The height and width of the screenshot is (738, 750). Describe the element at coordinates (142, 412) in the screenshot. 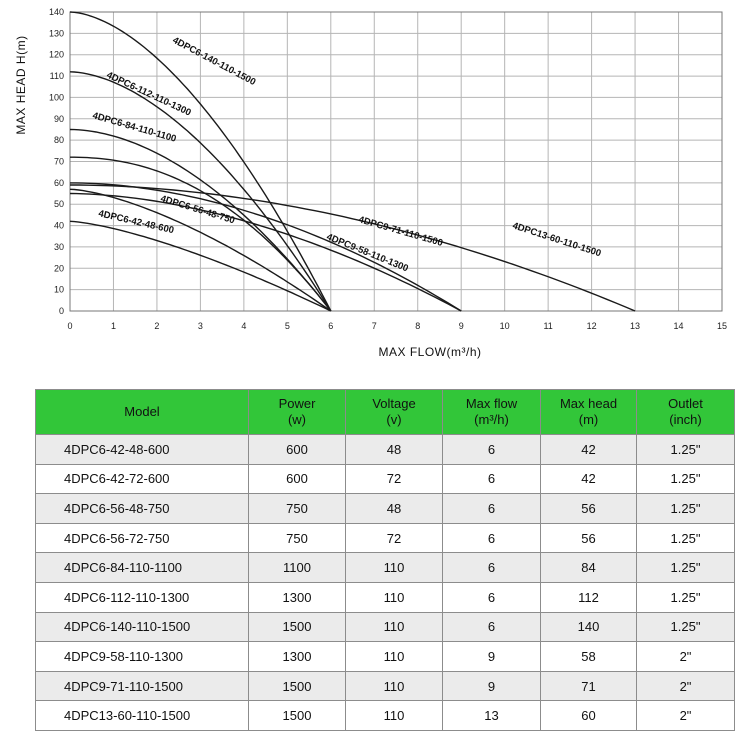

I see `header-model: Model` at that location.